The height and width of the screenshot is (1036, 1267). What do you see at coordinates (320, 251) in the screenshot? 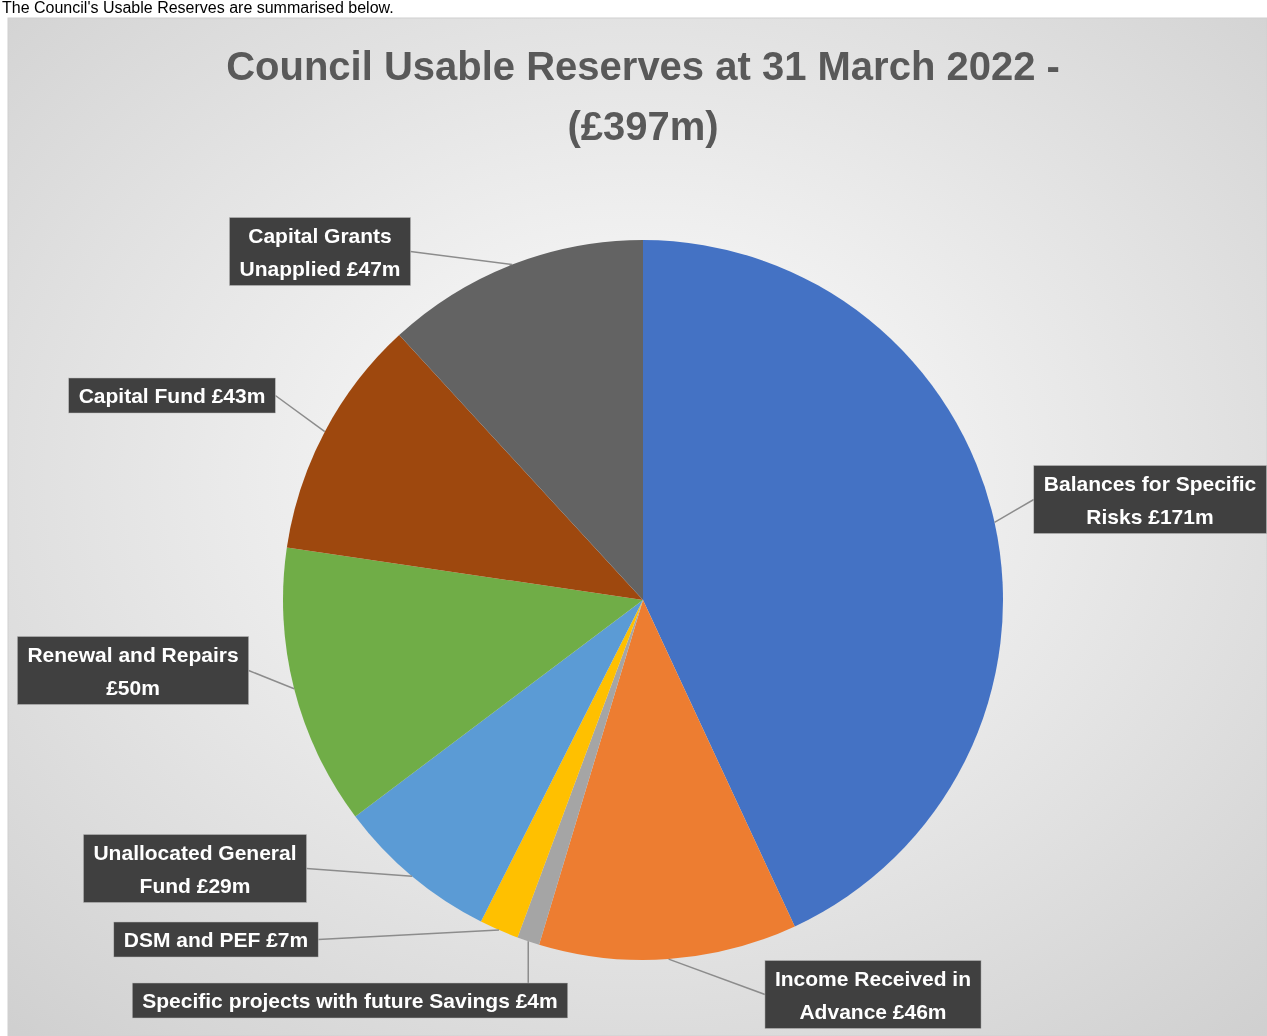
I see `slice-label: Capital Grants Unapplied £47m` at bounding box center [320, 251].